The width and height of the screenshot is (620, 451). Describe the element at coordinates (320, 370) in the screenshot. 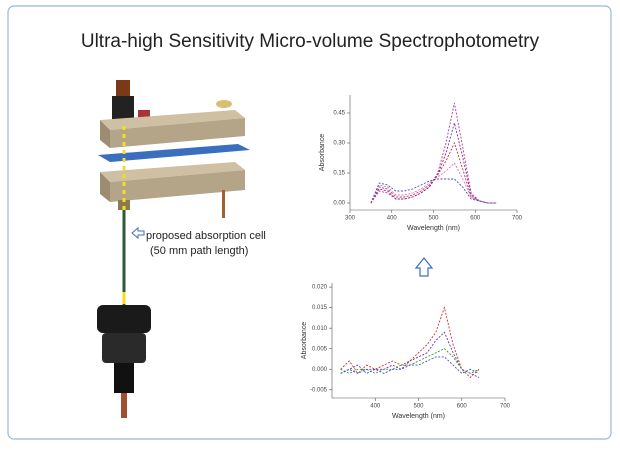

I see `y-tick-label: 0.000` at that location.